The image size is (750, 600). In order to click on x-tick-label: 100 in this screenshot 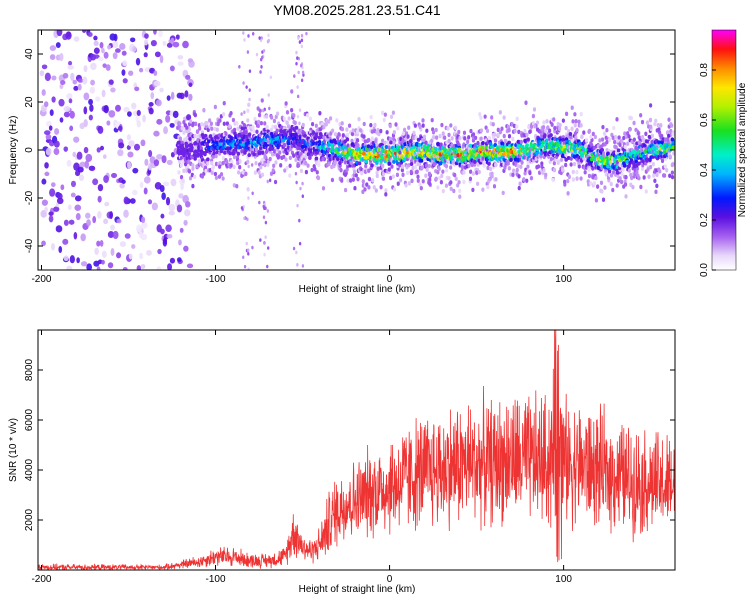, I will do `click(563, 579)`.